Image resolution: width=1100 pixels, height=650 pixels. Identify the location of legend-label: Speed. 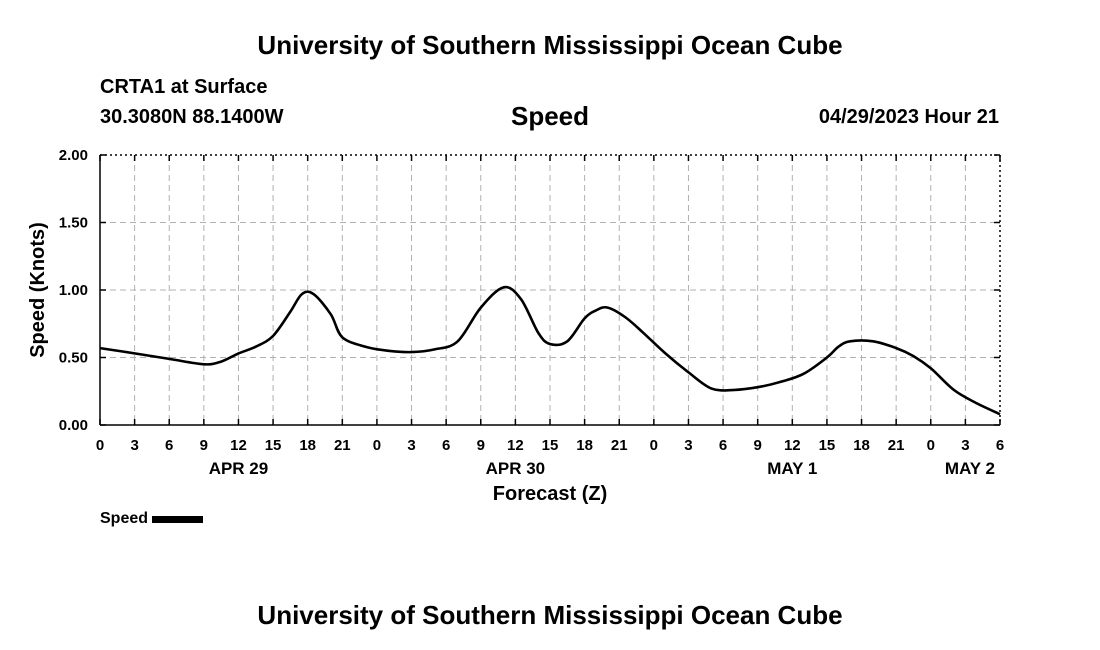
(124, 518).